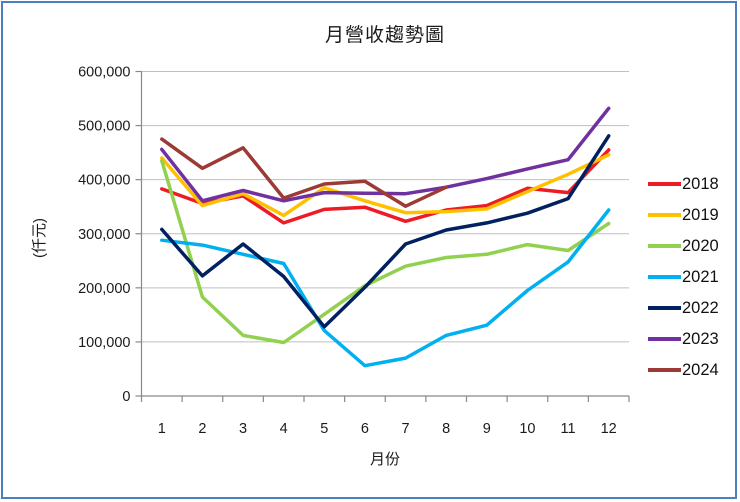 This screenshot has height=502, width=740. I want to click on x-tick-label: 3, so click(243, 429).